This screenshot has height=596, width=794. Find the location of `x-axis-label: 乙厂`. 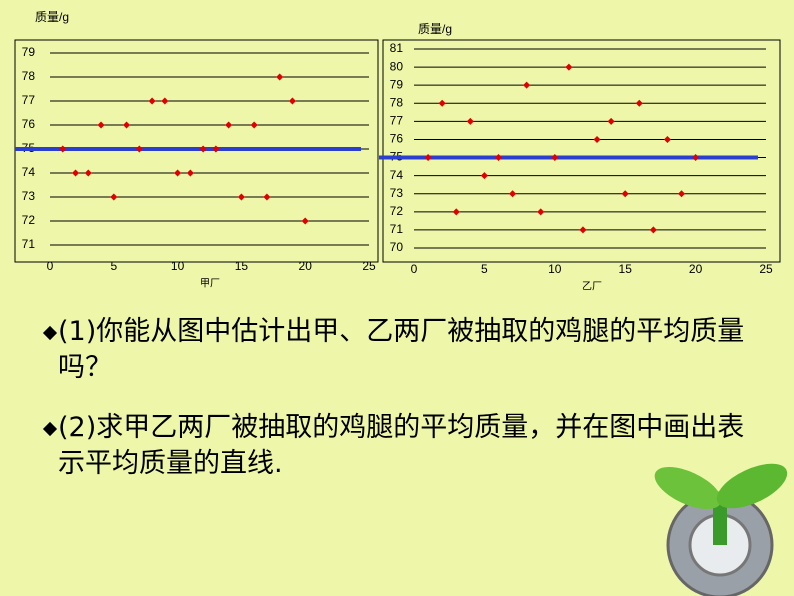

x-axis-label: 乙厂 is located at coordinates (592, 287).